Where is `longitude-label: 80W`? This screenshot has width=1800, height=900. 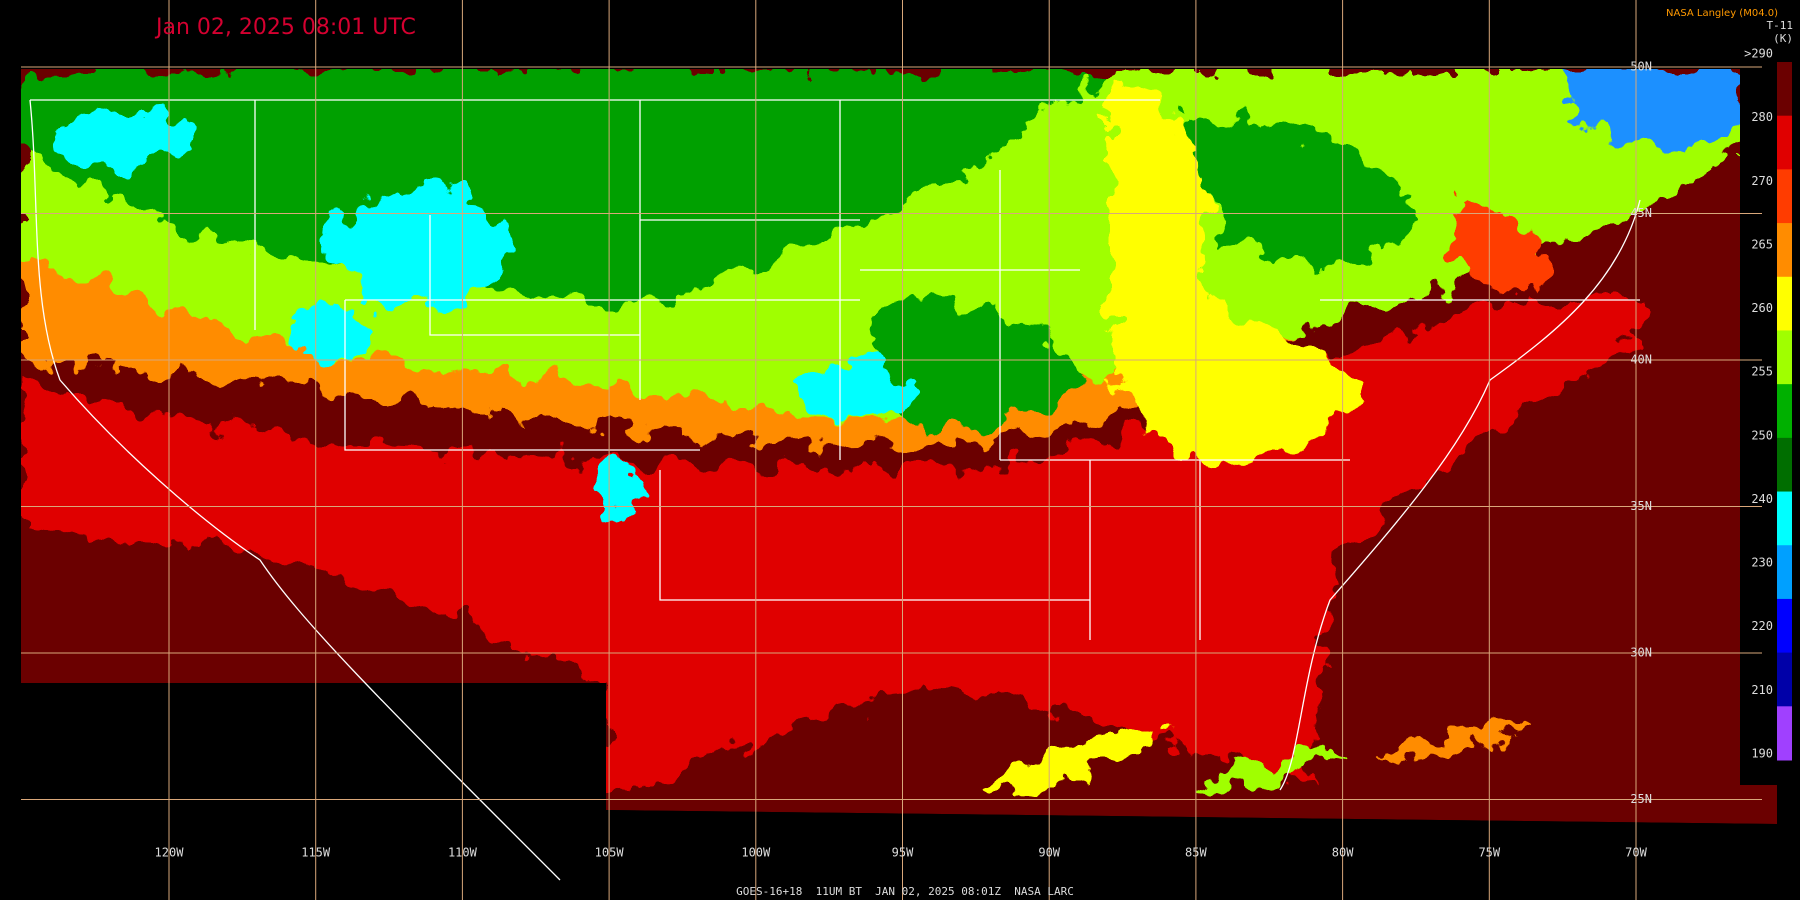 longitude-label: 80W is located at coordinates (1343, 853).